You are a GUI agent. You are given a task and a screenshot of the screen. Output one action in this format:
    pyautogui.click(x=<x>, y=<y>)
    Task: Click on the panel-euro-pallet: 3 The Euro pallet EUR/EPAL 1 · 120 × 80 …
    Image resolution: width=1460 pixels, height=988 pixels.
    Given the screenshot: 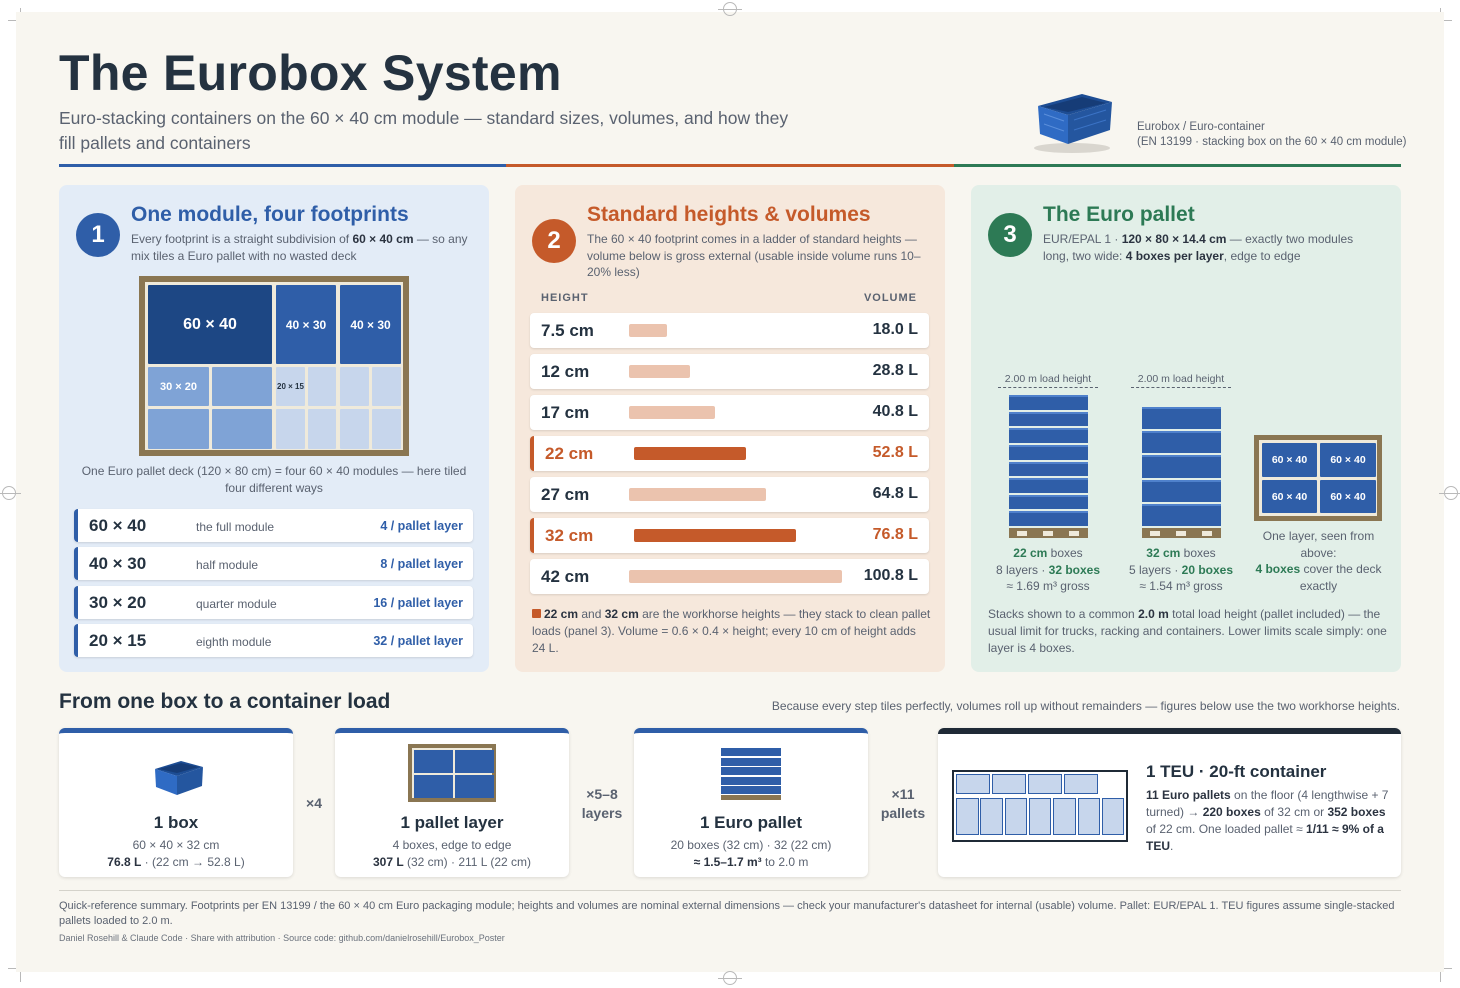 What is the action you would take?
    pyautogui.click(x=1186, y=428)
    